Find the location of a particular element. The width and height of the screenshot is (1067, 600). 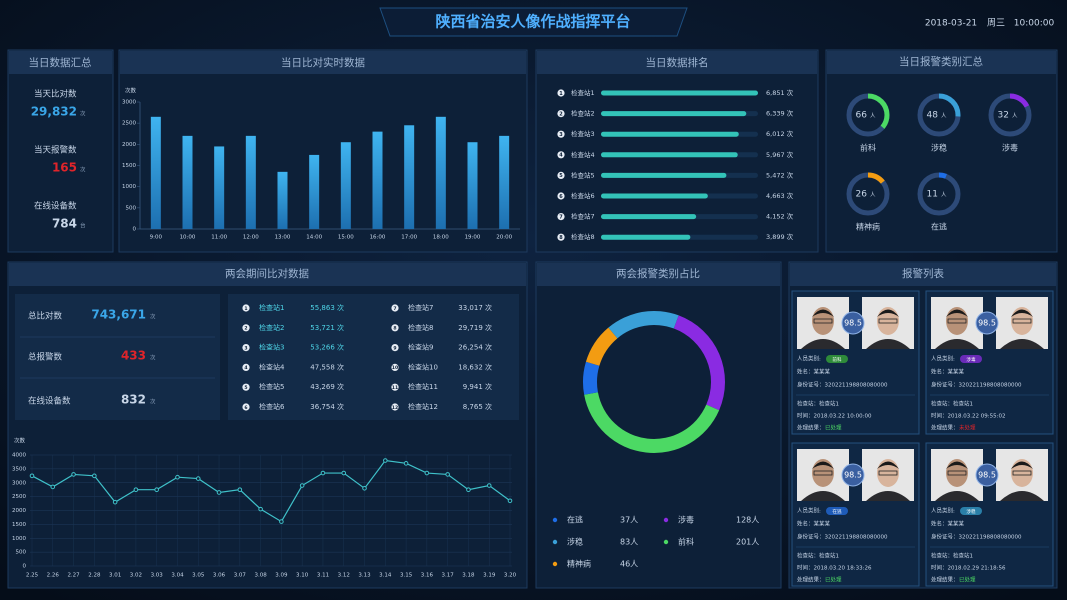

x-tick-label: 3.06 is located at coordinates (219, 576).